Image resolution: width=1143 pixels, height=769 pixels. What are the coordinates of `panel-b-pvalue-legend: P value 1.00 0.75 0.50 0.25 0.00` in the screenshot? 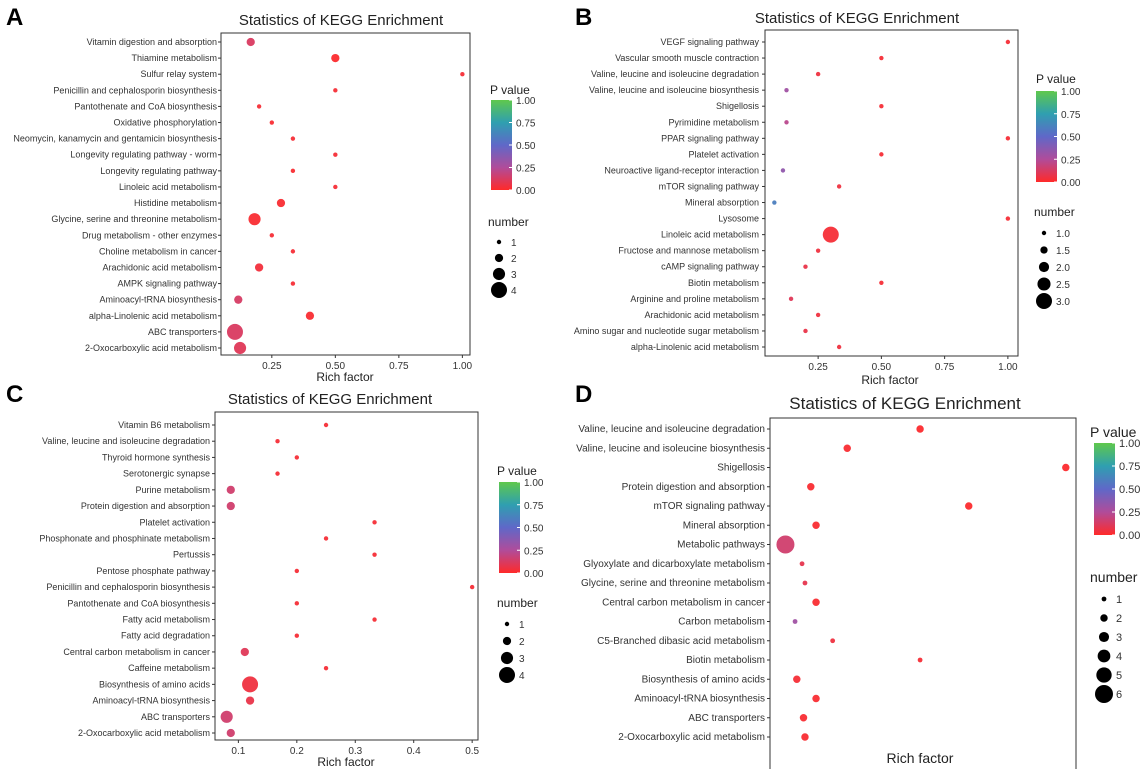 It's located at (1058, 130).